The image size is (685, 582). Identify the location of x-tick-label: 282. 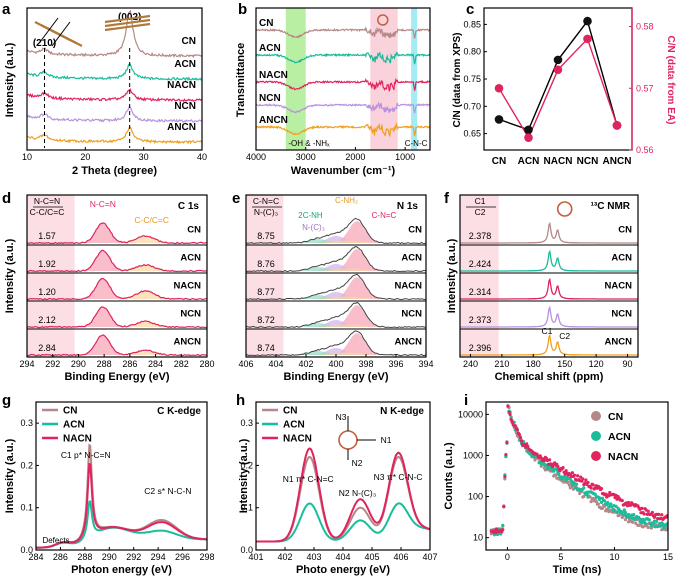
(181, 364).